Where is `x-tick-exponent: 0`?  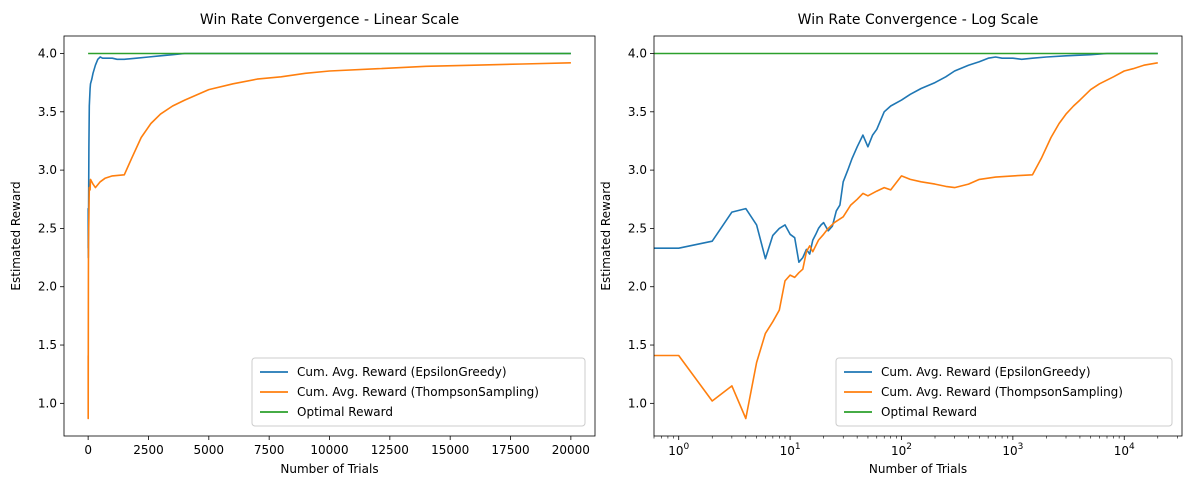
x-tick-exponent: 0 is located at coordinates (686, 447).